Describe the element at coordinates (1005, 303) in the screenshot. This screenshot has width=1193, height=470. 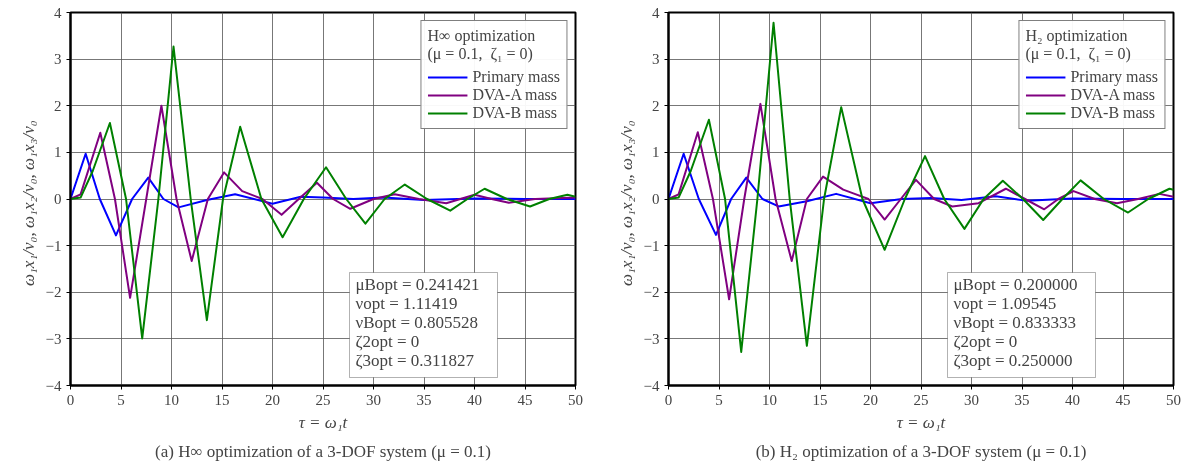
I see `annotation: νopt = 1.09545` at that location.